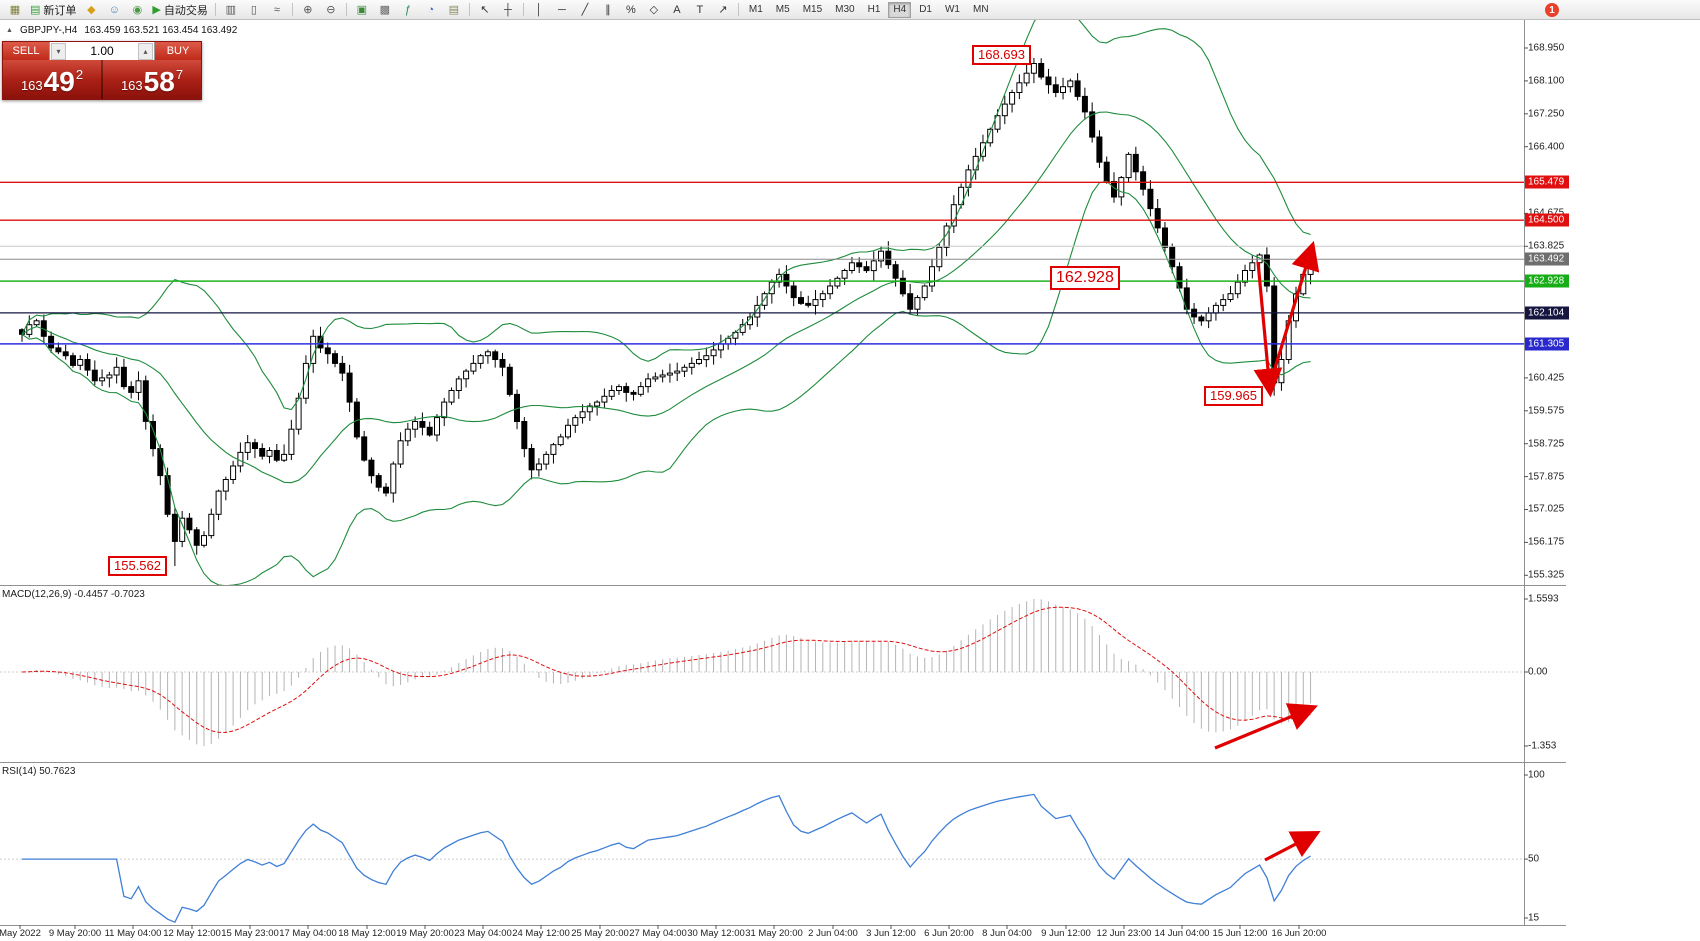  I want to click on zoom-out-icon: ⊖, so click(331, 10).